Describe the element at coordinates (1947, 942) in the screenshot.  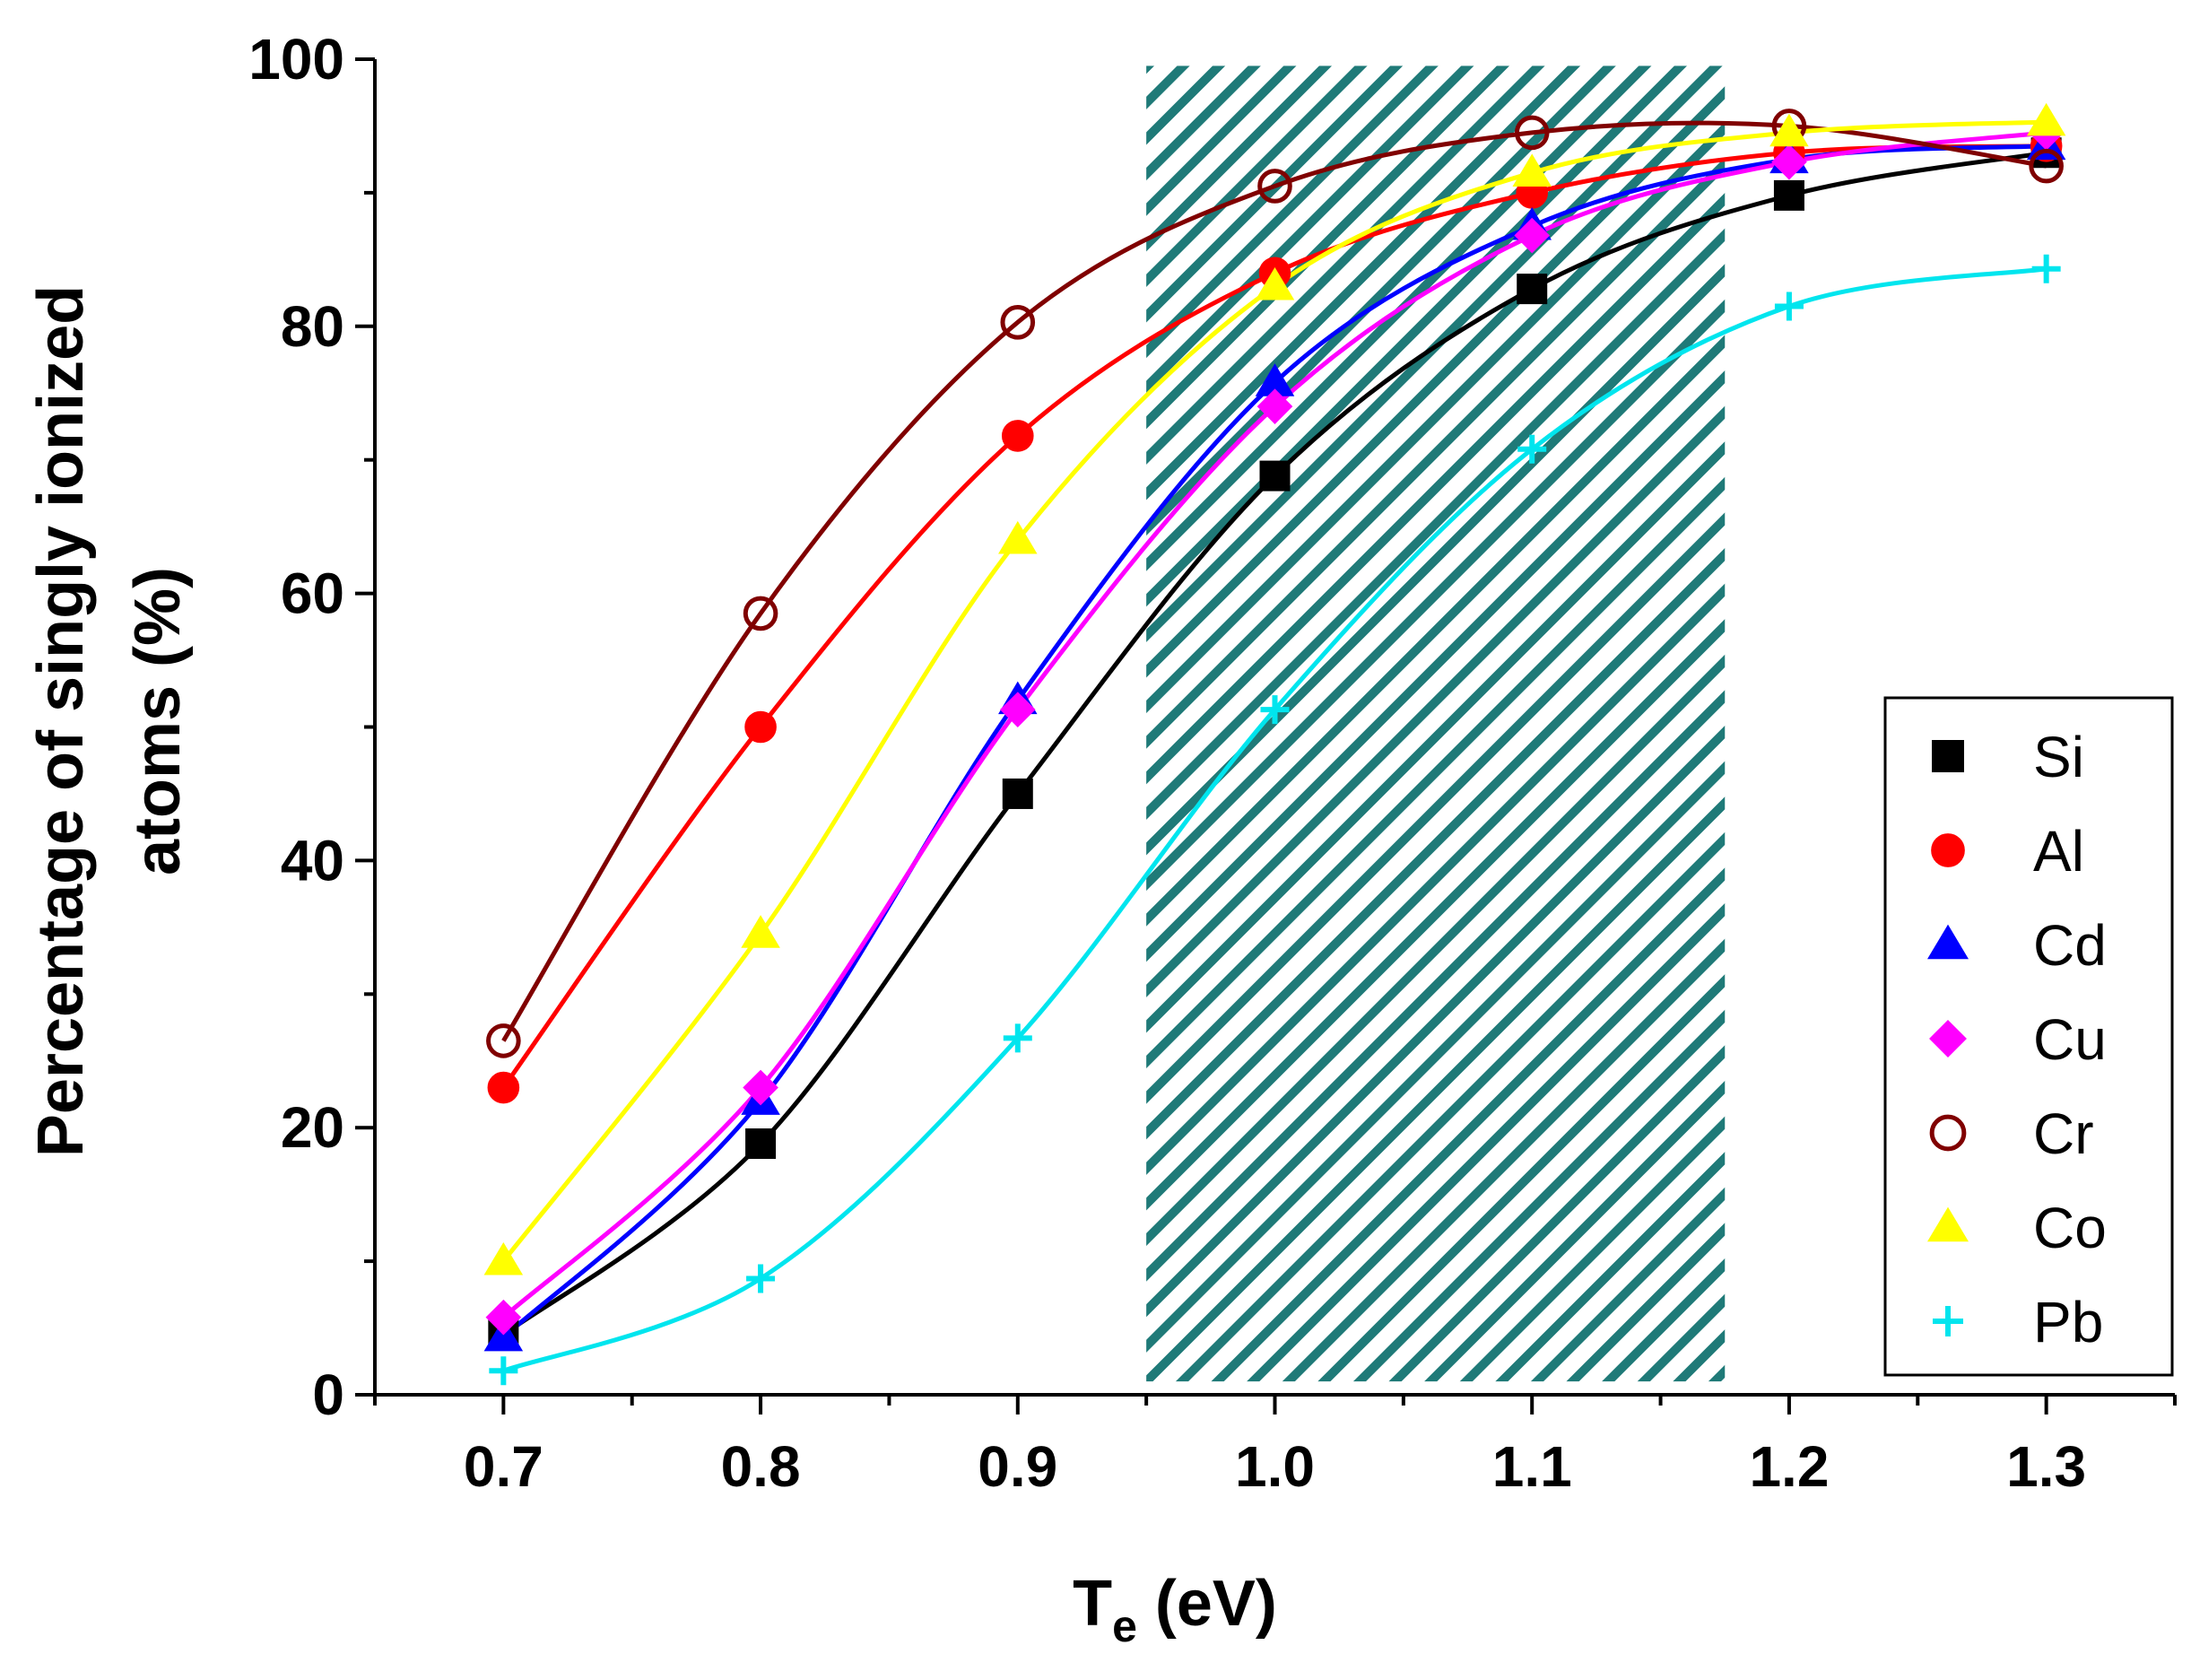
I see `legend-marker-cd` at that location.